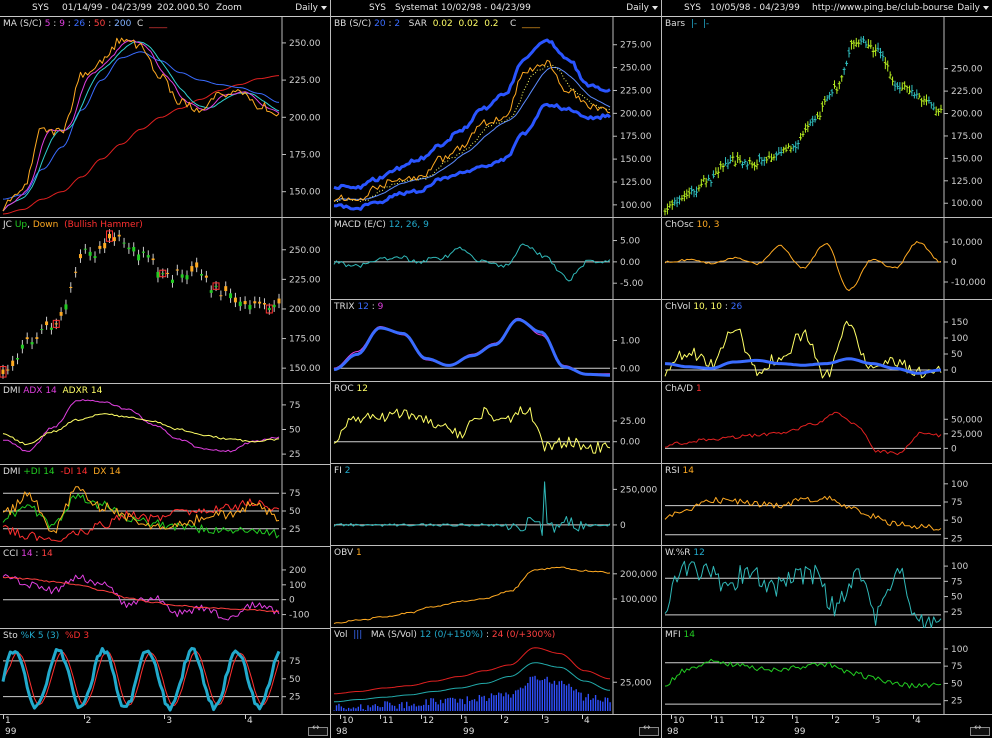 The width and height of the screenshot is (992, 738). Describe the element at coordinates (827, 587) in the screenshot. I see `pane-wr: 100 75 50 25 W.%R 12` at that location.